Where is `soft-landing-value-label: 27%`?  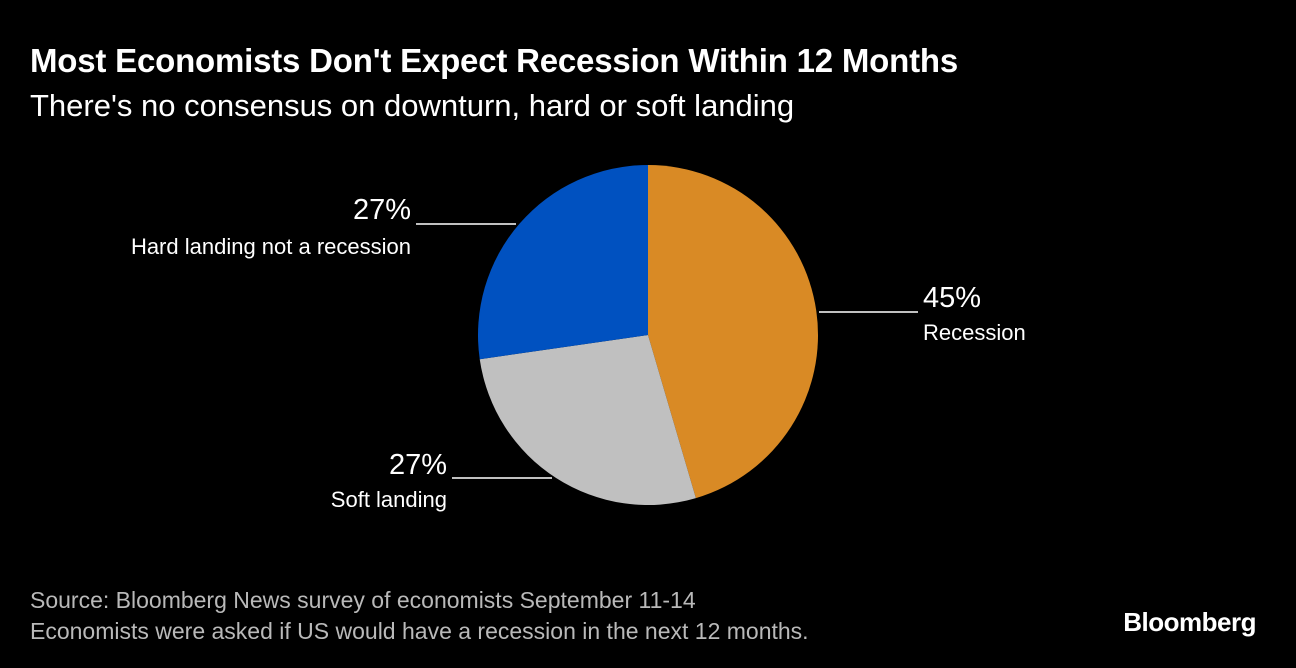 soft-landing-value-label: 27% is located at coordinates (418, 465).